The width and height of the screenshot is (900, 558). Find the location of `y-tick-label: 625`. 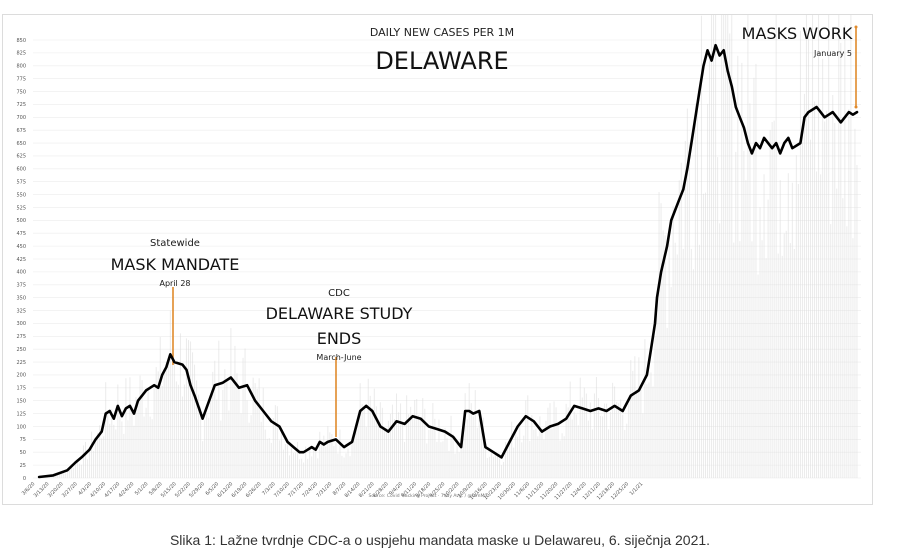

y-tick-label: 625 is located at coordinates (21, 157).